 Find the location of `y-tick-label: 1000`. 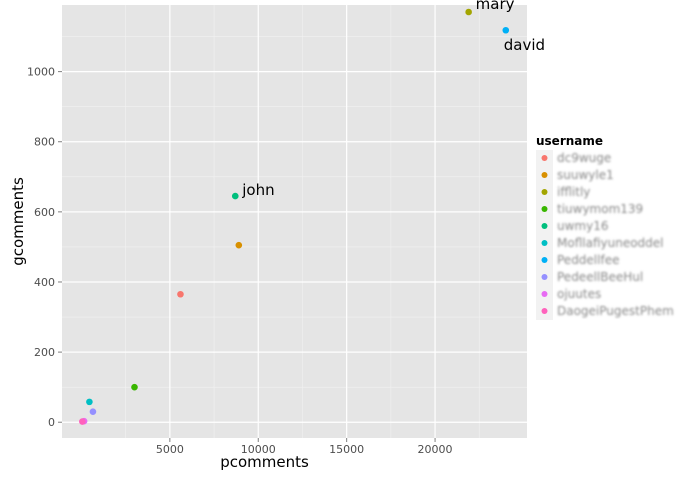

y-tick-label: 1000 is located at coordinates (41, 72).